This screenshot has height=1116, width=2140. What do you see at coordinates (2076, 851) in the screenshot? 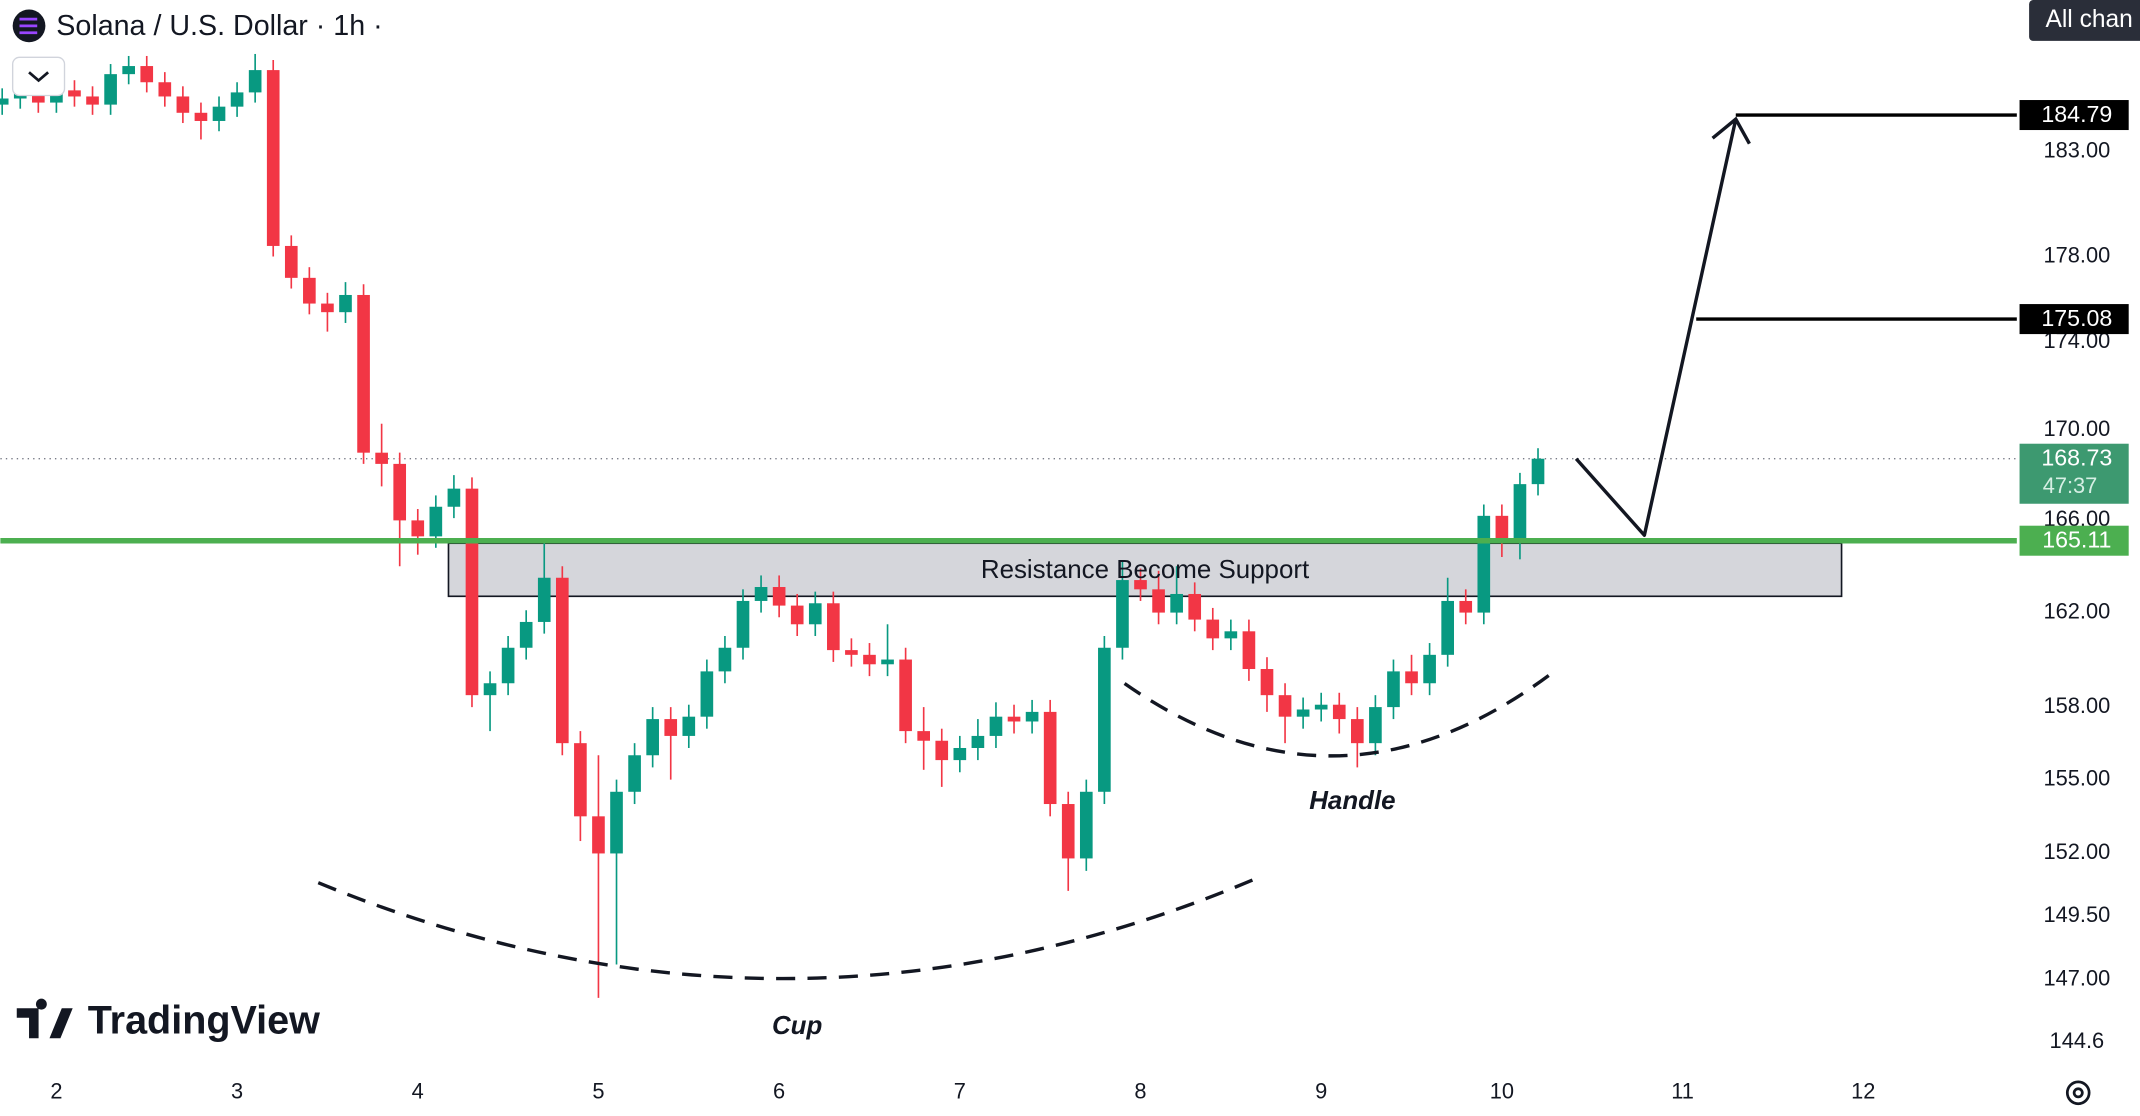
I see `y-tick-label: 152.00` at bounding box center [2076, 851].